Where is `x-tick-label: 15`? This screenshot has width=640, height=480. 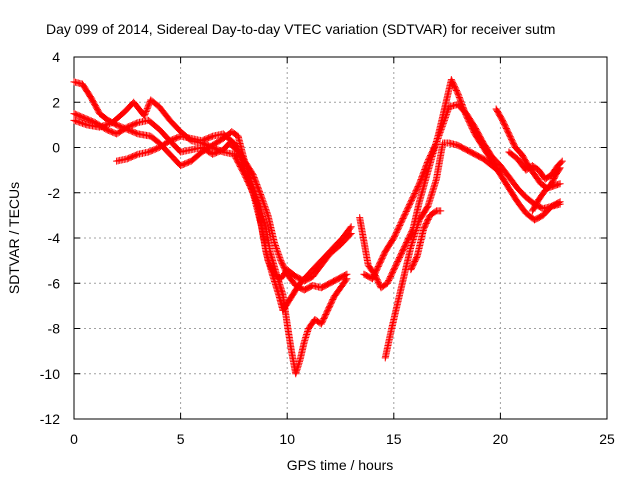
x-tick-label: 15 is located at coordinates (394, 439).